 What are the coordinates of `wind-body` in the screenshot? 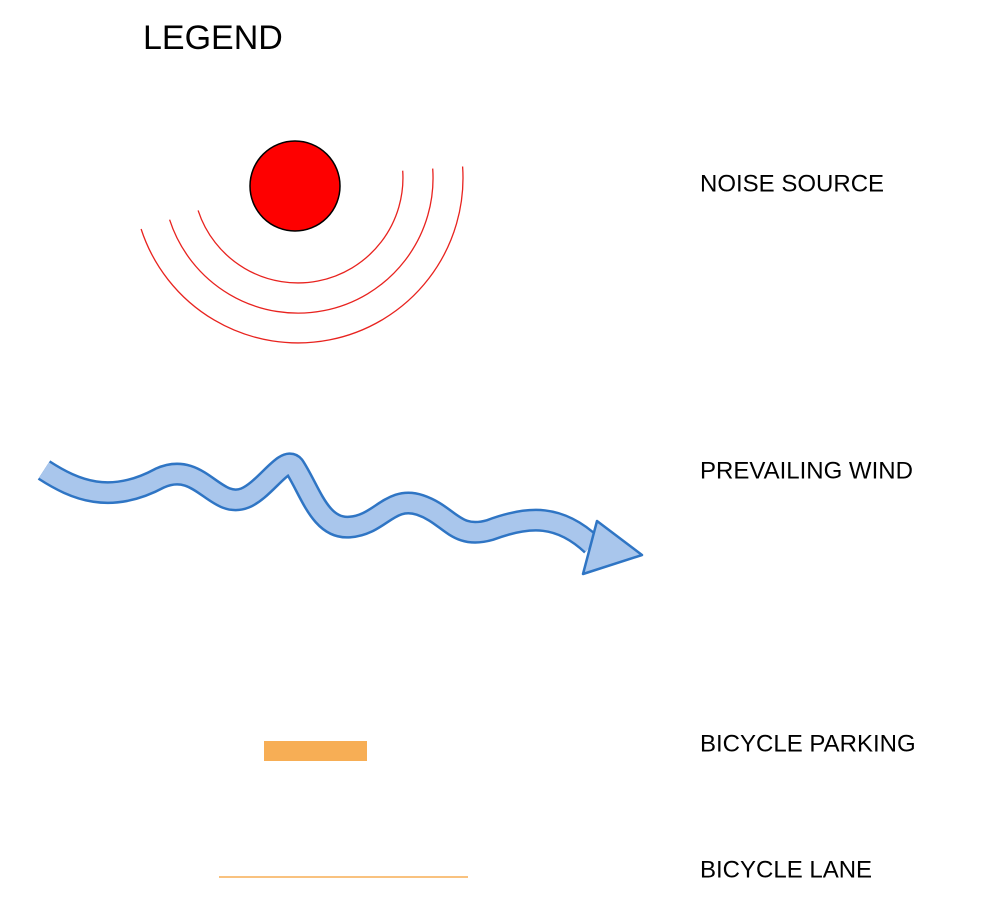 It's located at (319, 503).